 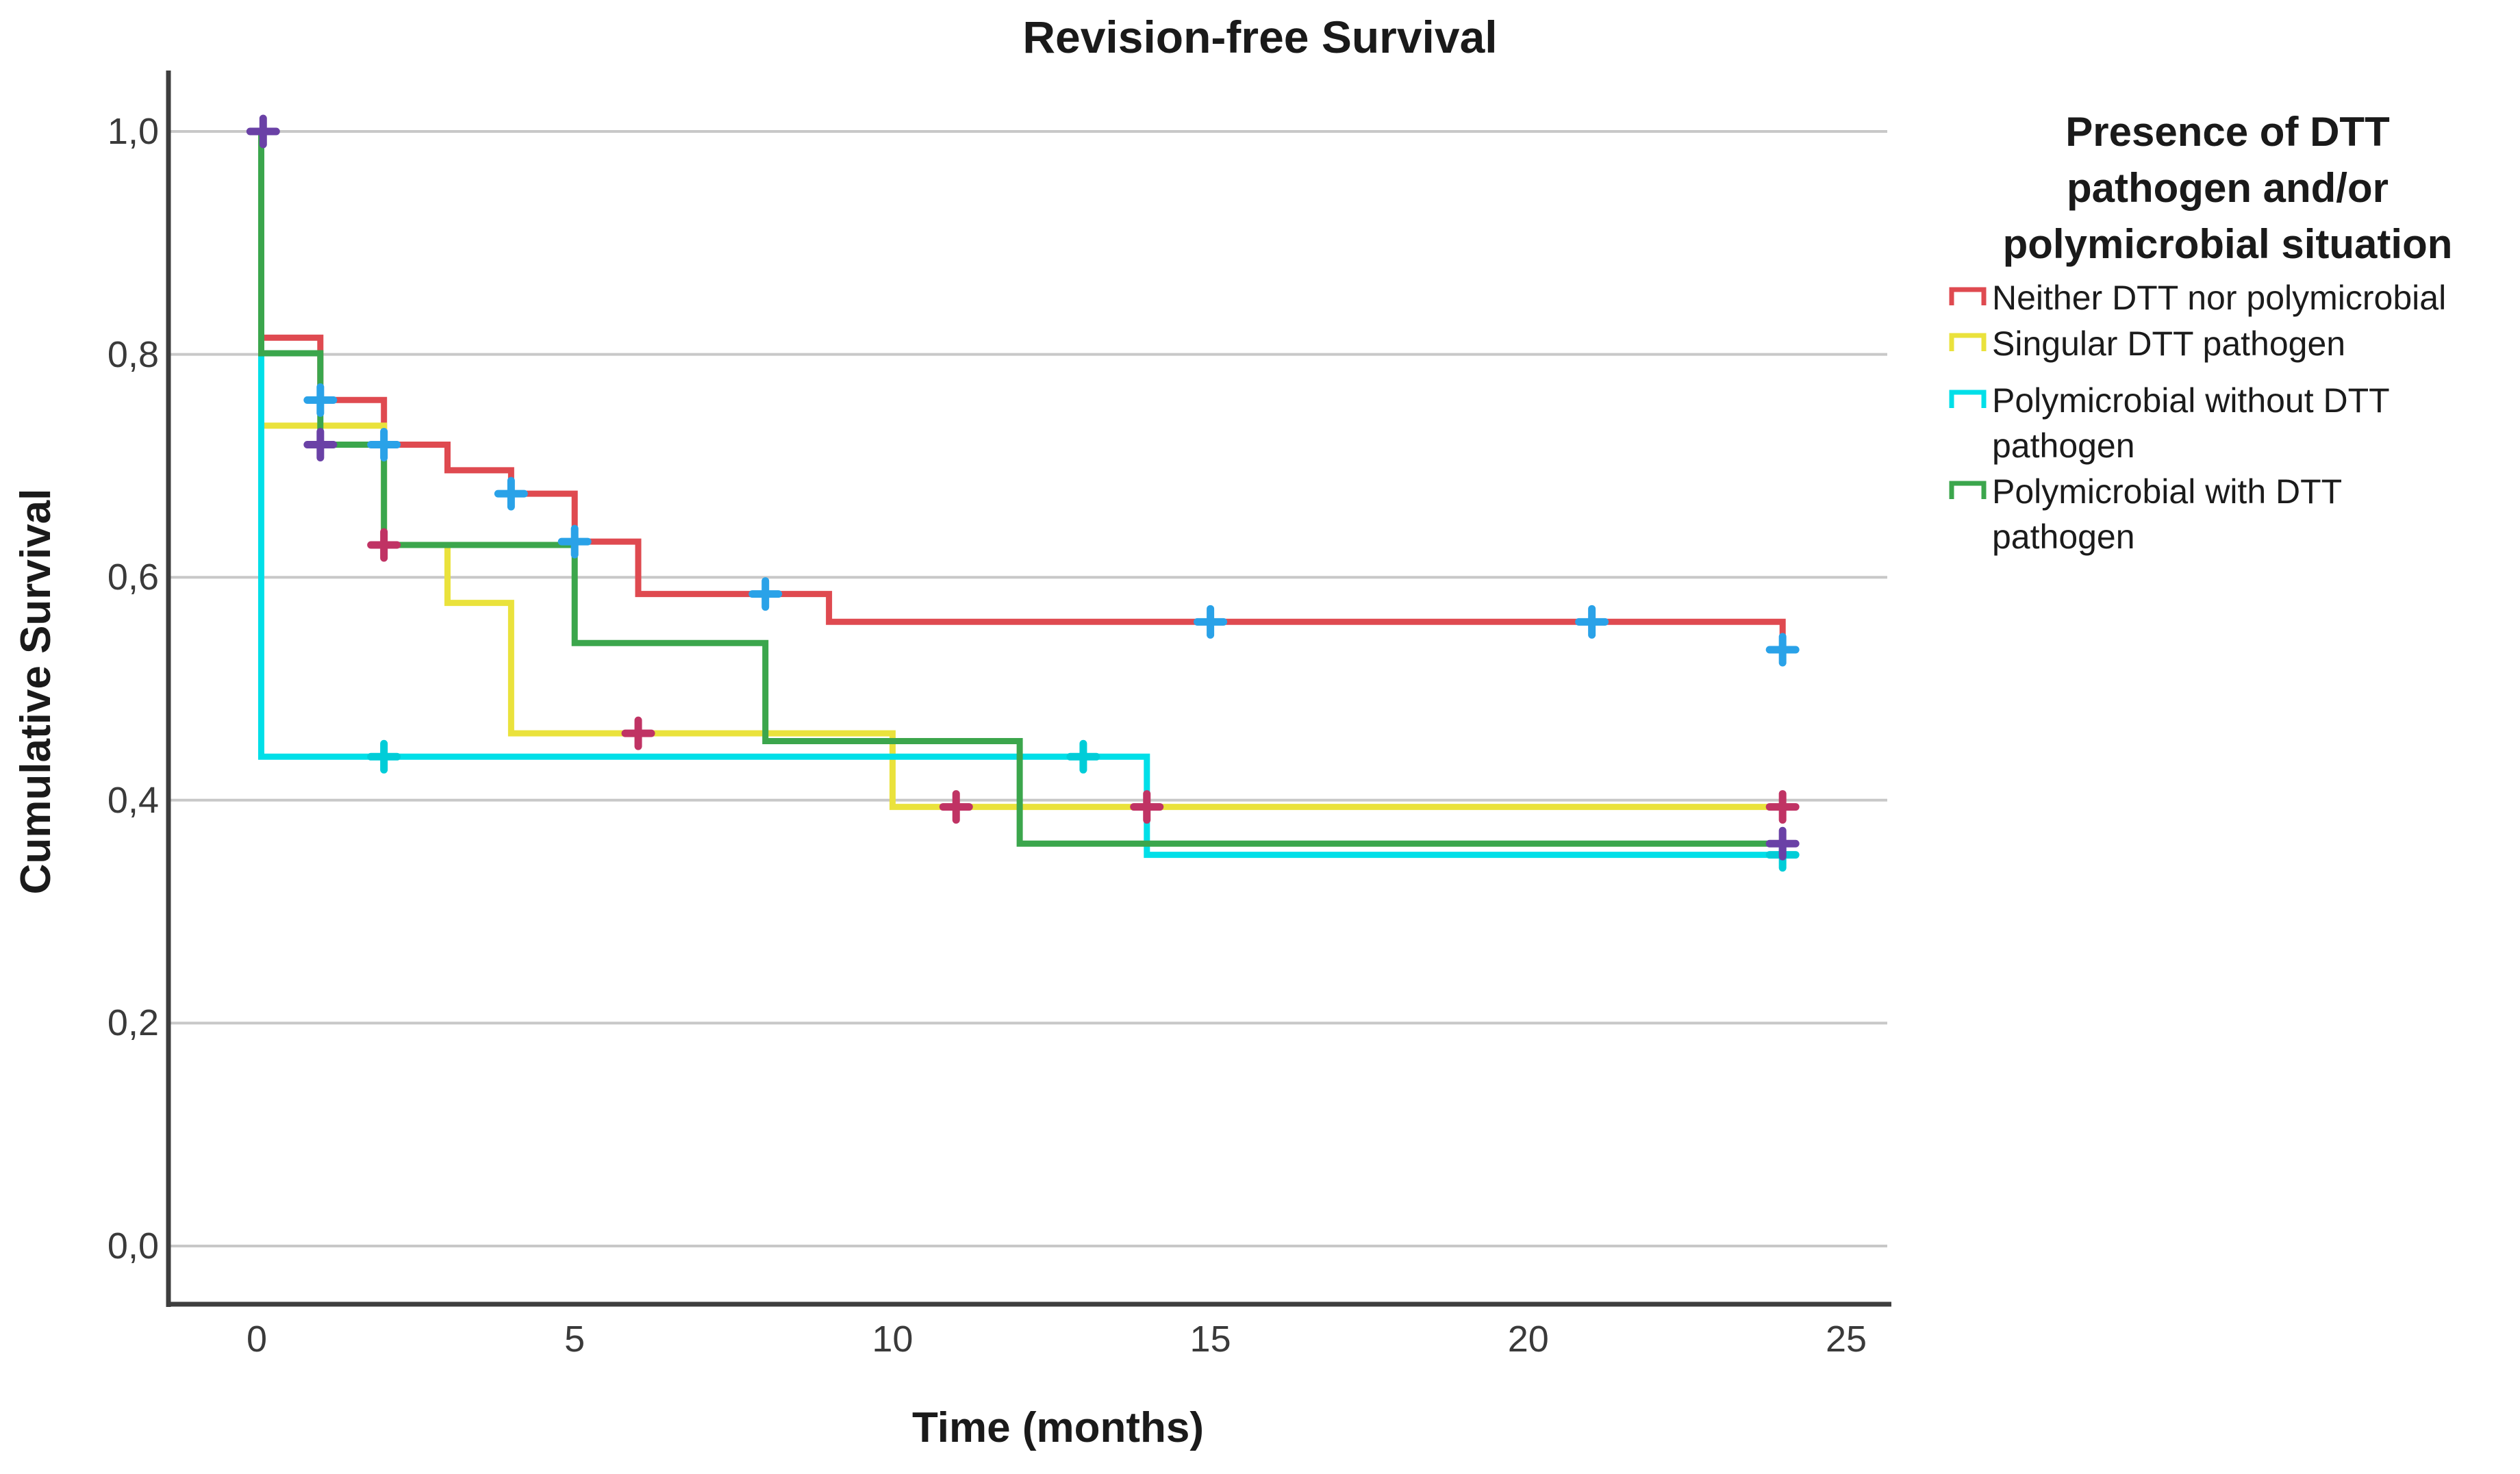 What do you see at coordinates (133, 1023) in the screenshot?
I see `y-tick-label: 0,2` at bounding box center [133, 1023].